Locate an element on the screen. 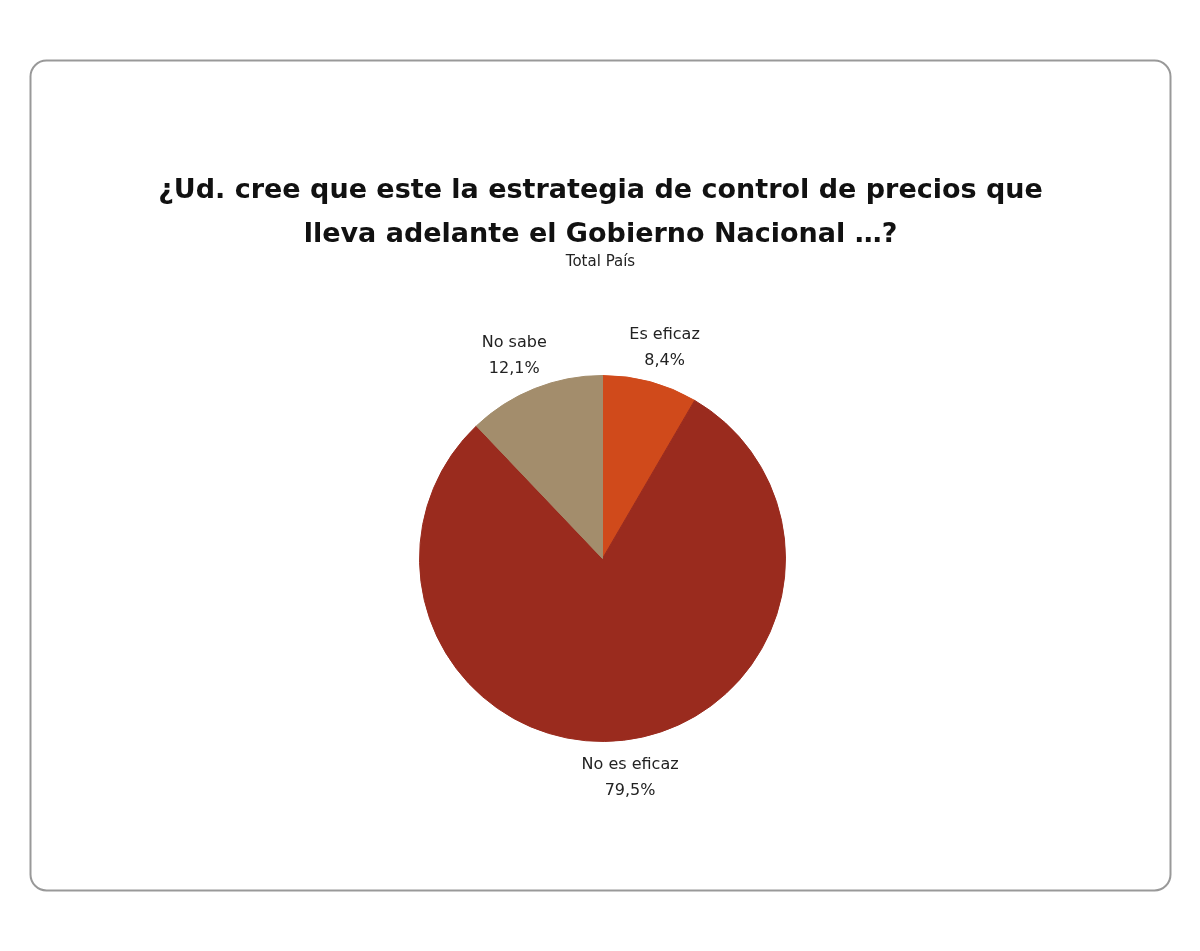 Image resolution: width=1200 pixels, height=951 pixels. data-label: 79,5% is located at coordinates (630, 790).